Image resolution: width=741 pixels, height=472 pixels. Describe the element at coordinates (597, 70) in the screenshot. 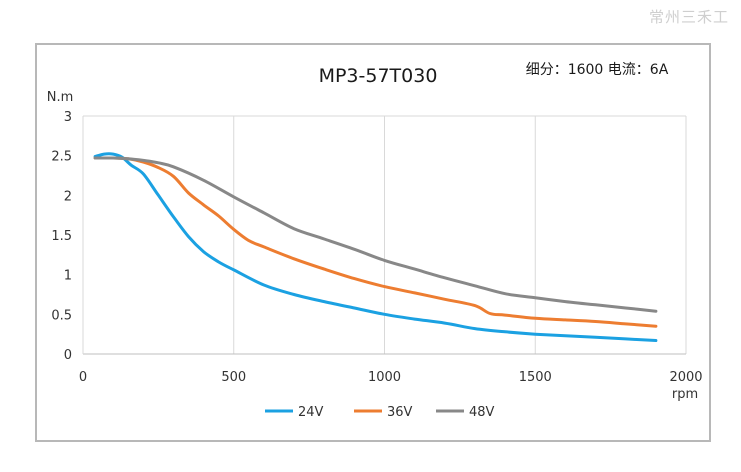

I see `chart-subtitle: 细分：1600 电流：6A` at that location.